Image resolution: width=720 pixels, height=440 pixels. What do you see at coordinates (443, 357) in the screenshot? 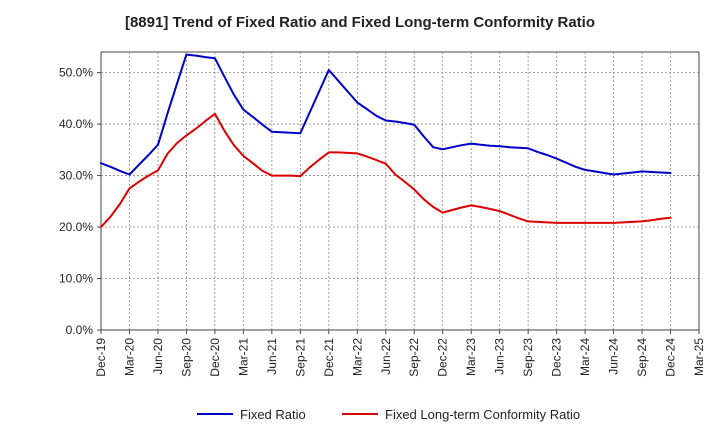
I see `x-tick-label: Dec-22` at bounding box center [443, 357].